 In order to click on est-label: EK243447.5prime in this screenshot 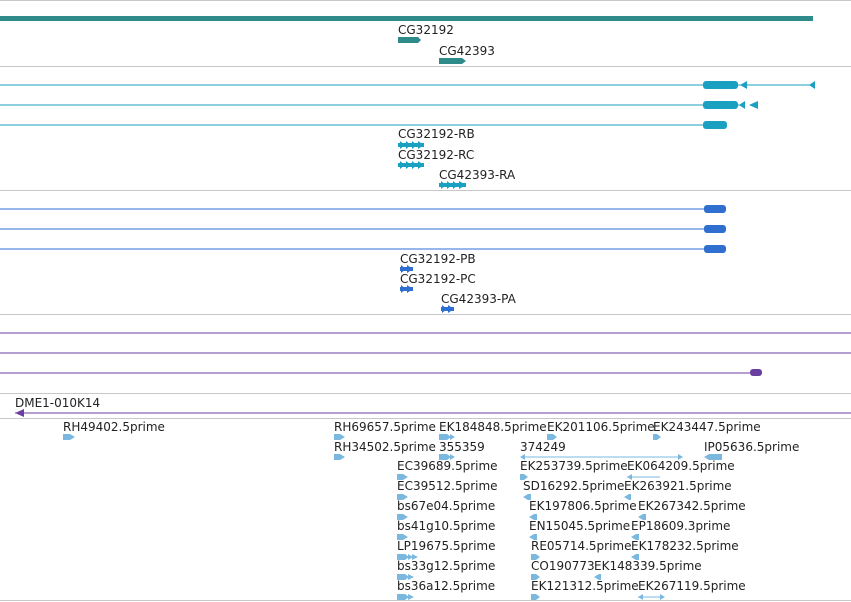, I will do `click(707, 427)`.